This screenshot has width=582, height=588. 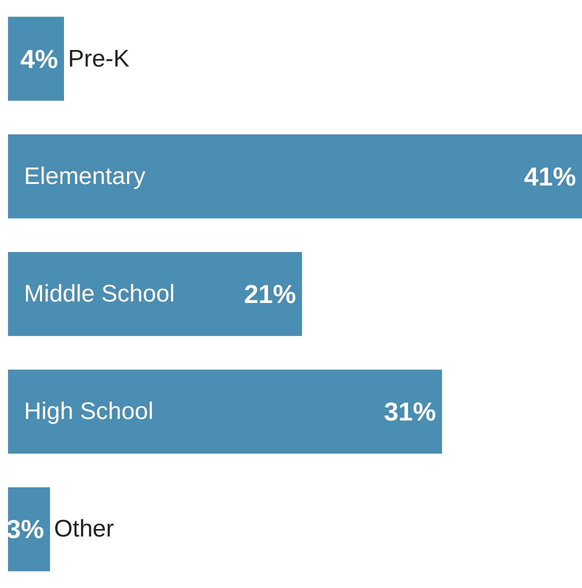 I want to click on data-label: 3%, so click(x=25, y=529).